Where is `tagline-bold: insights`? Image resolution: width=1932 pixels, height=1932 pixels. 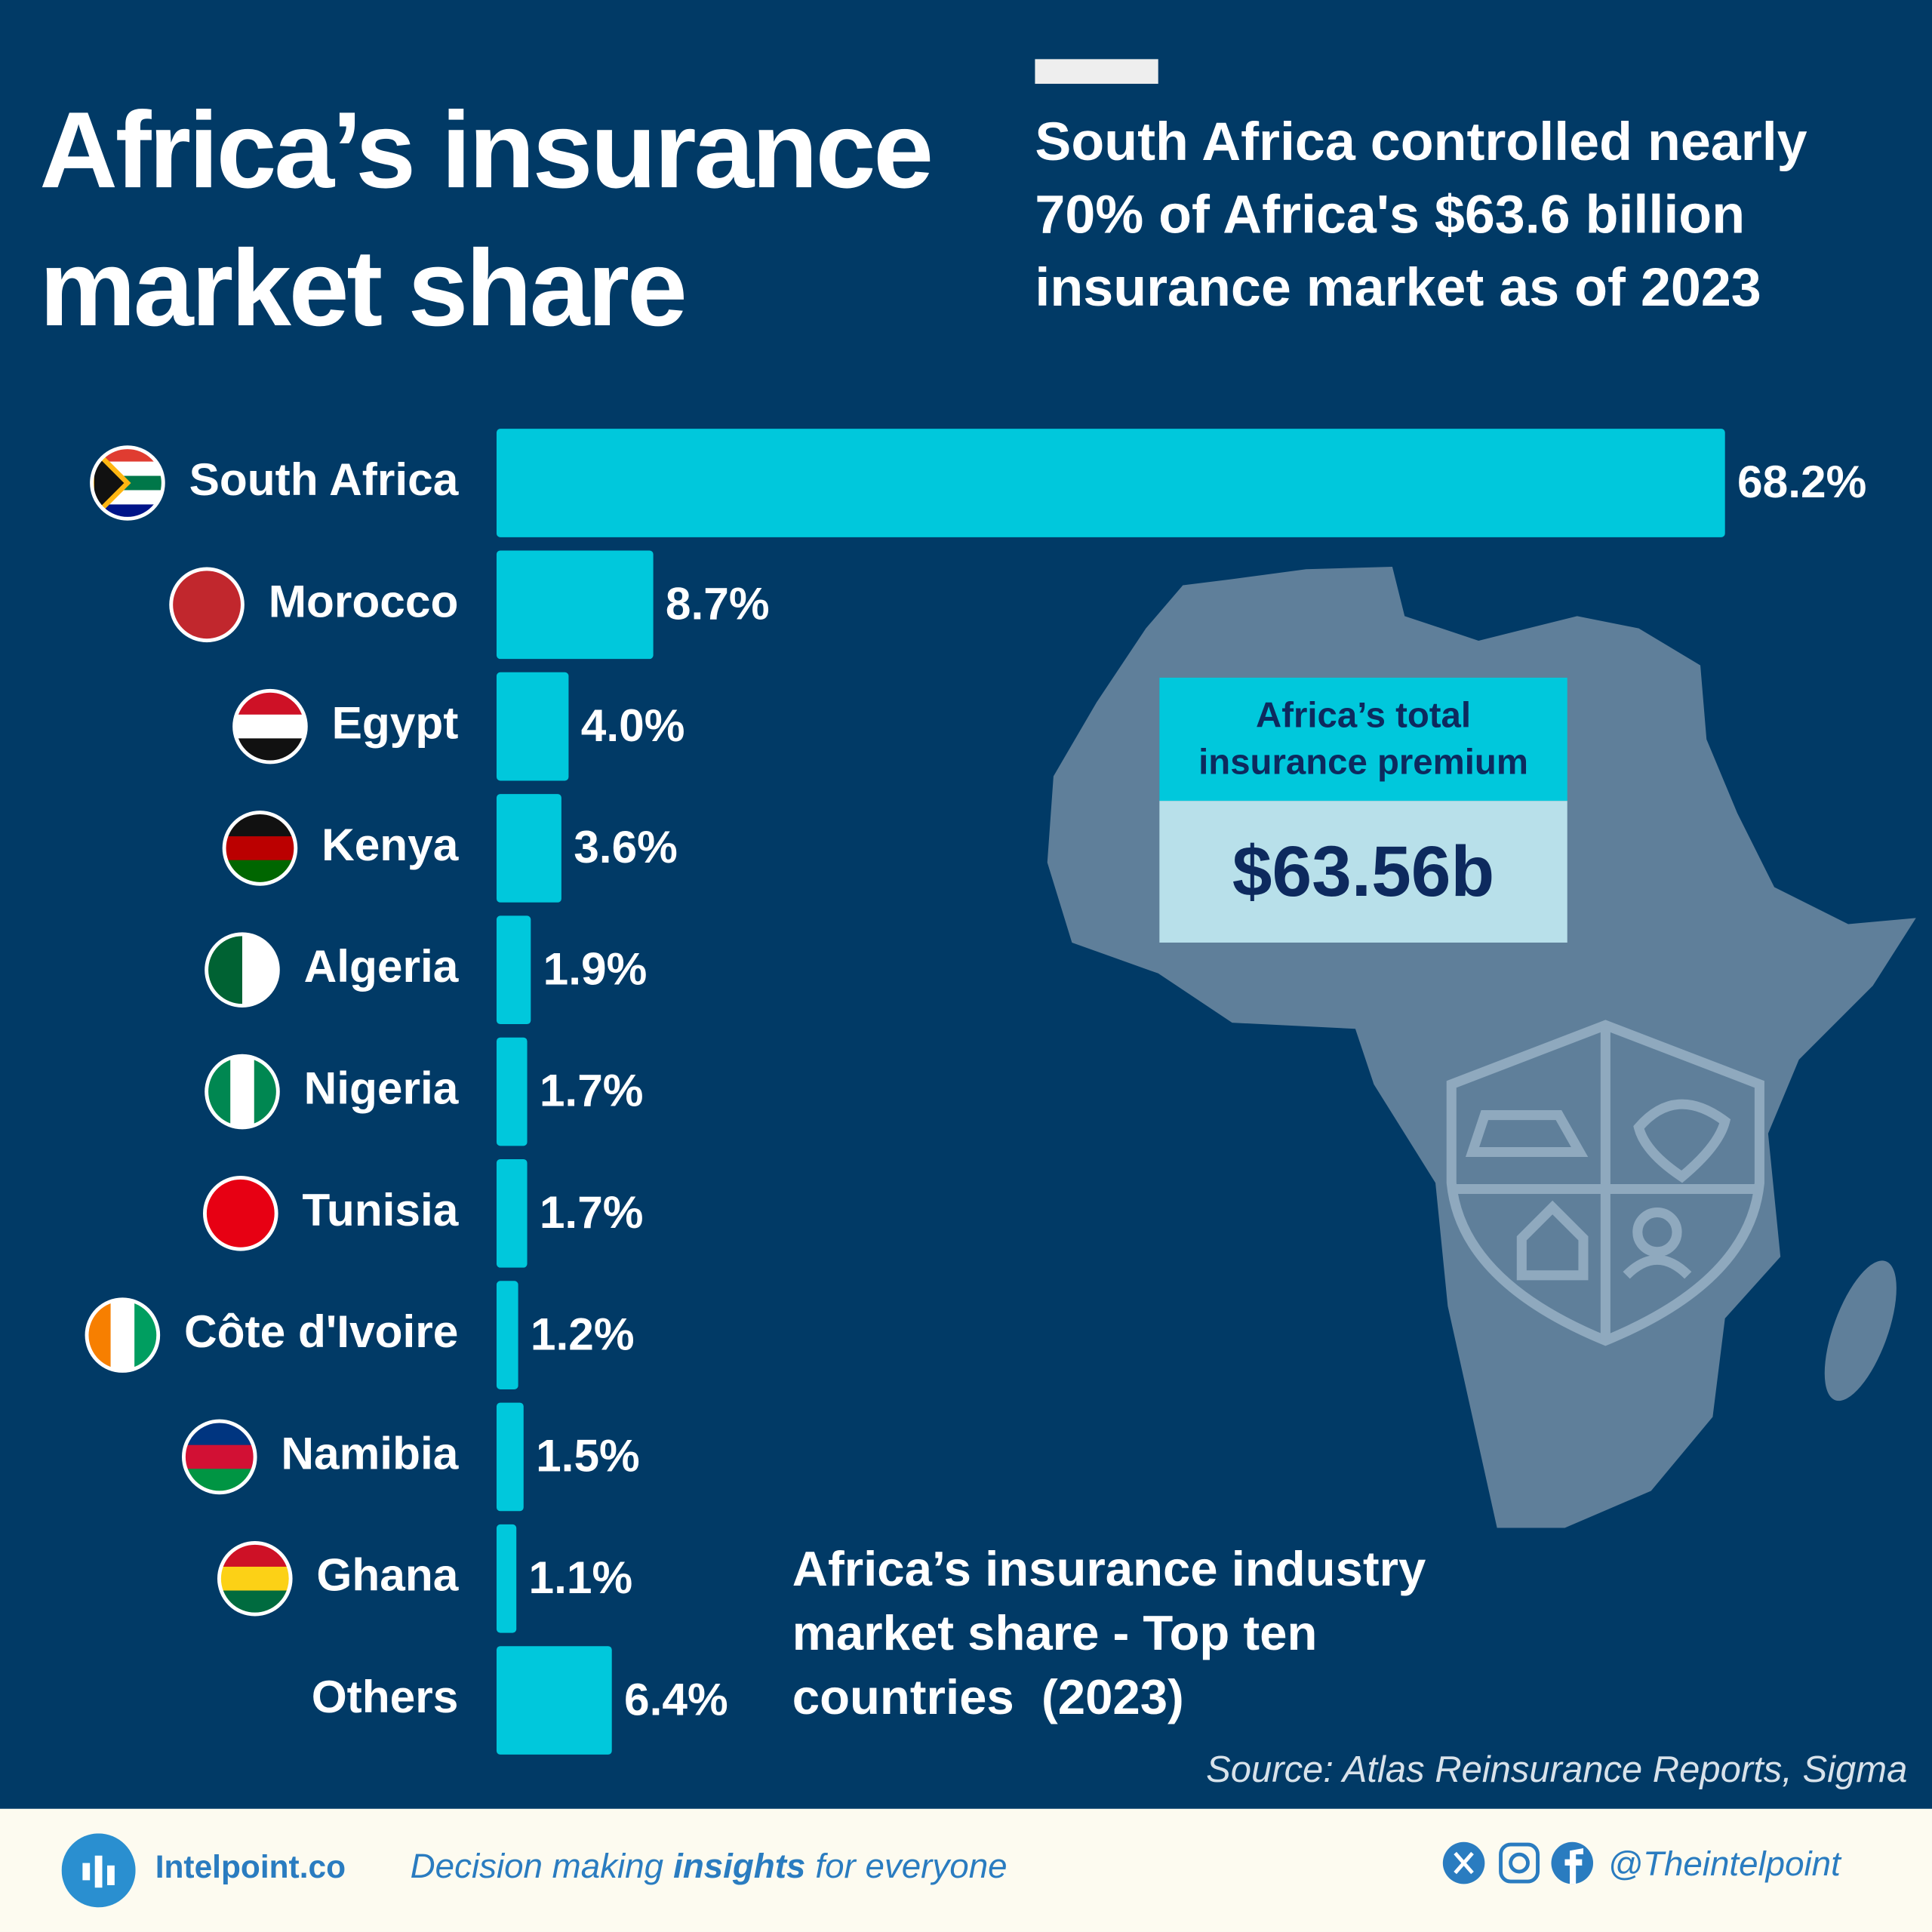 tagline-bold: insights is located at coordinates (739, 1866).